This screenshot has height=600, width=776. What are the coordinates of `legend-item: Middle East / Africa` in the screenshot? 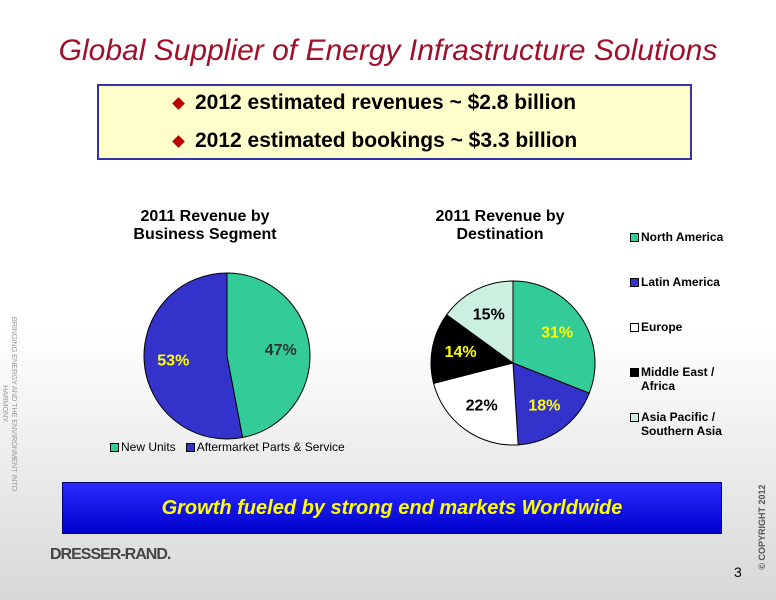 It's located at (677, 380).